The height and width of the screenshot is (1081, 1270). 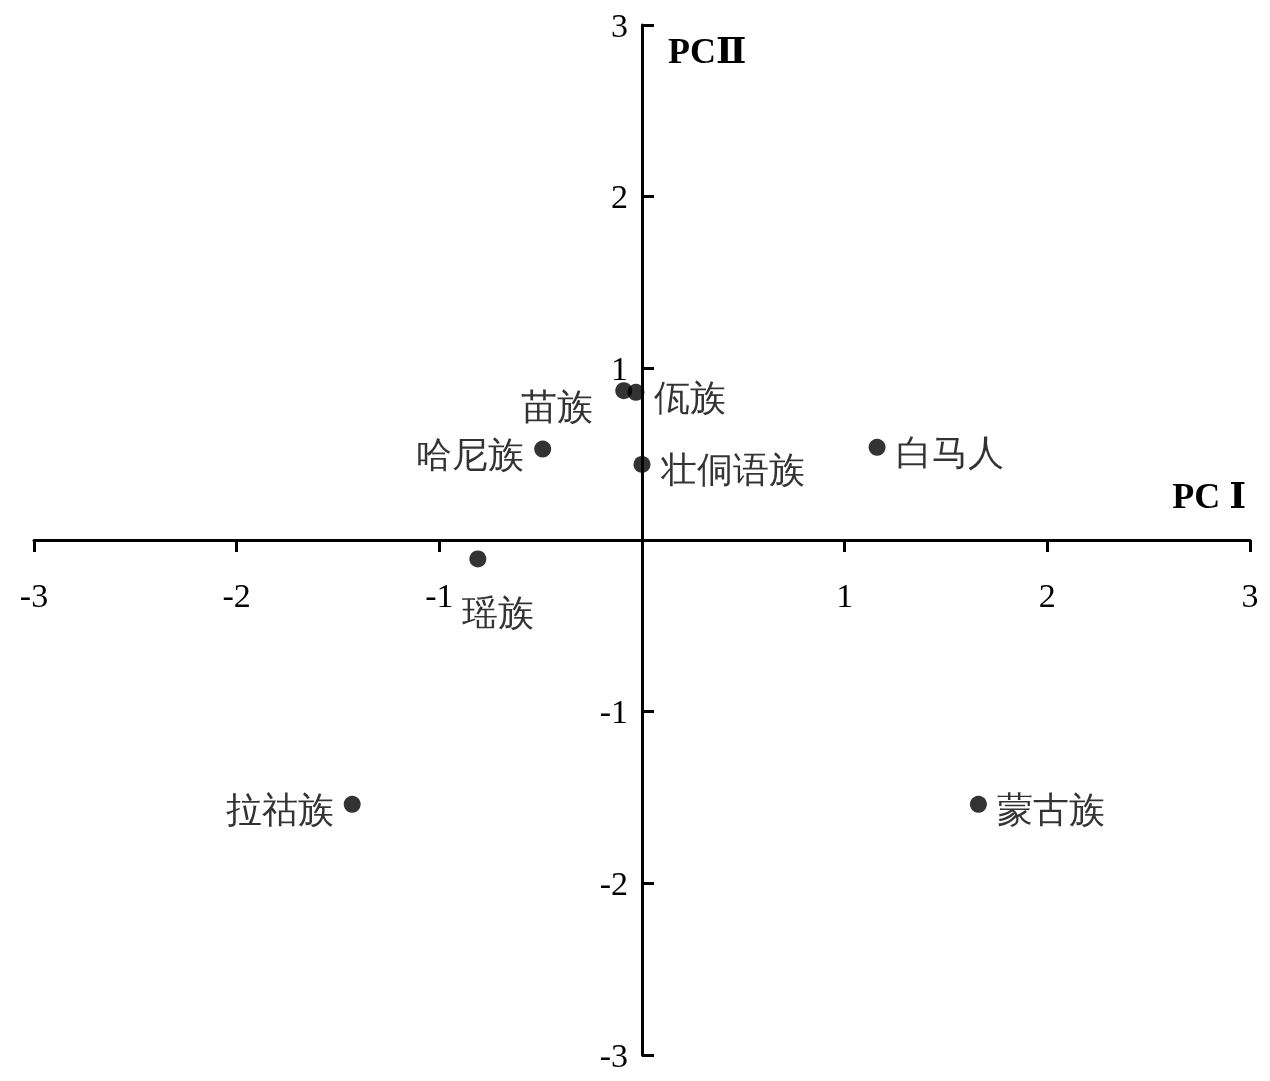 I want to click on y-tick-label: 3, so click(x=619, y=25).